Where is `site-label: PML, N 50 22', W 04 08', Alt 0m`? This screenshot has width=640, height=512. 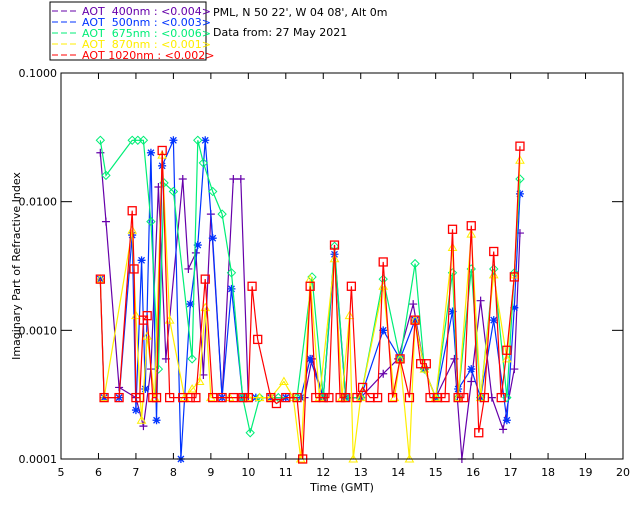
site-label: PML, N 50 22', W 04 08', Alt 0m is located at coordinates (300, 12).